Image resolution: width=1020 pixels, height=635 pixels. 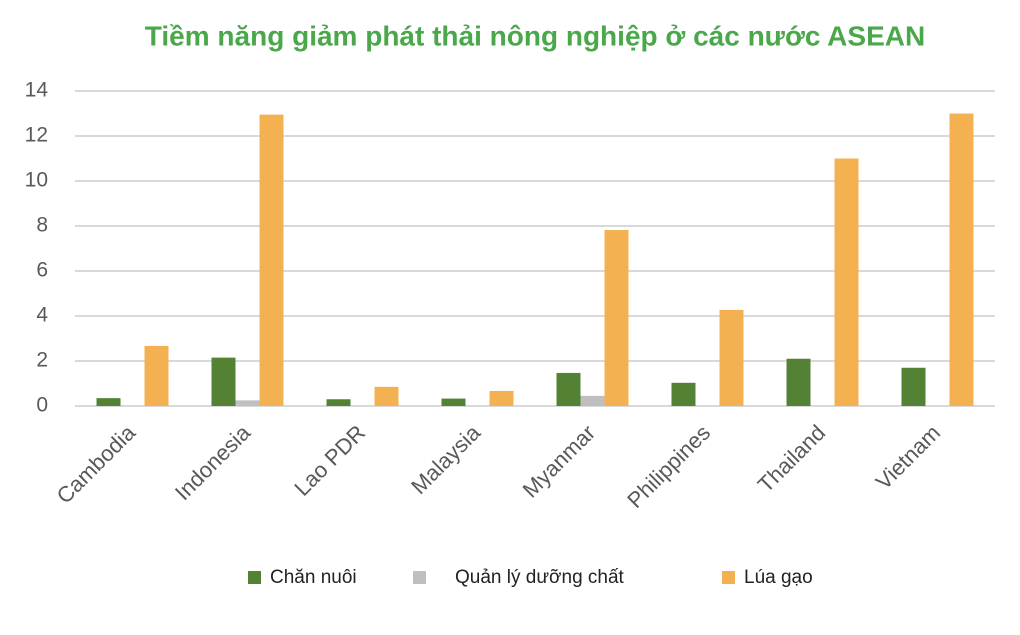 I want to click on x-tick-label: Lao PDR, so click(x=329, y=460).